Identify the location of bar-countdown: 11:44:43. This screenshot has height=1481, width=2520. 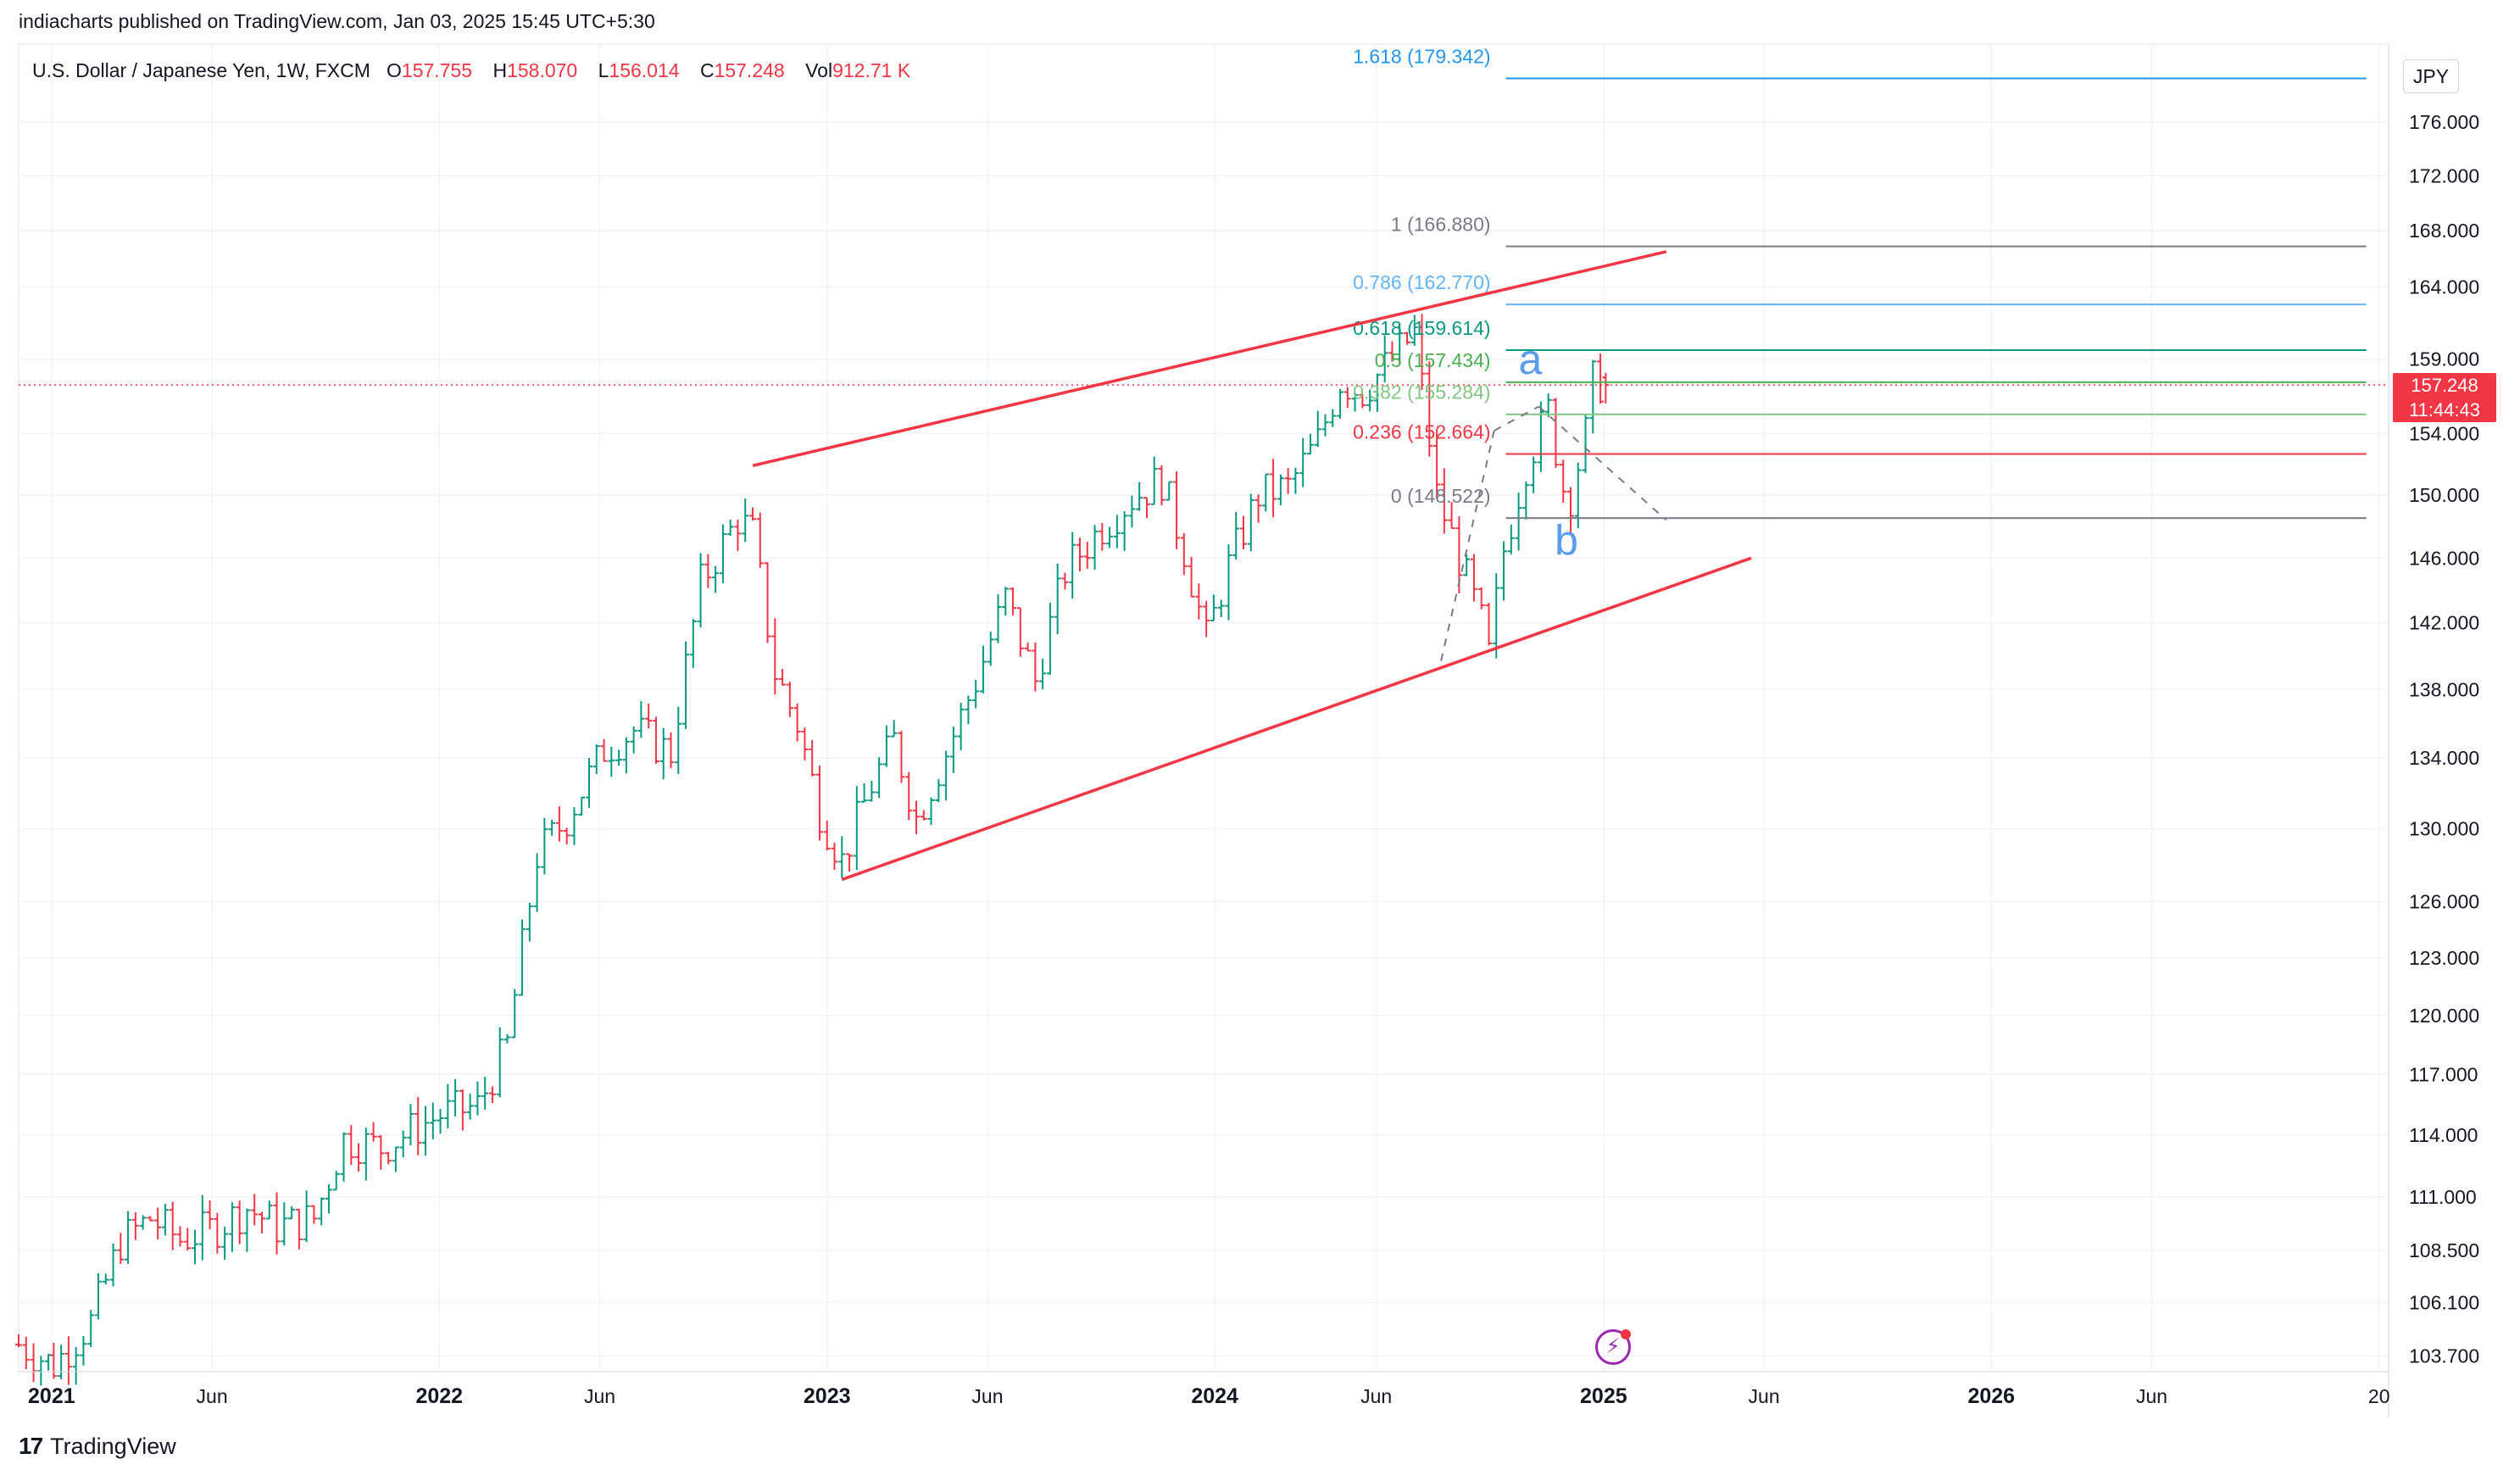
(2444, 409).